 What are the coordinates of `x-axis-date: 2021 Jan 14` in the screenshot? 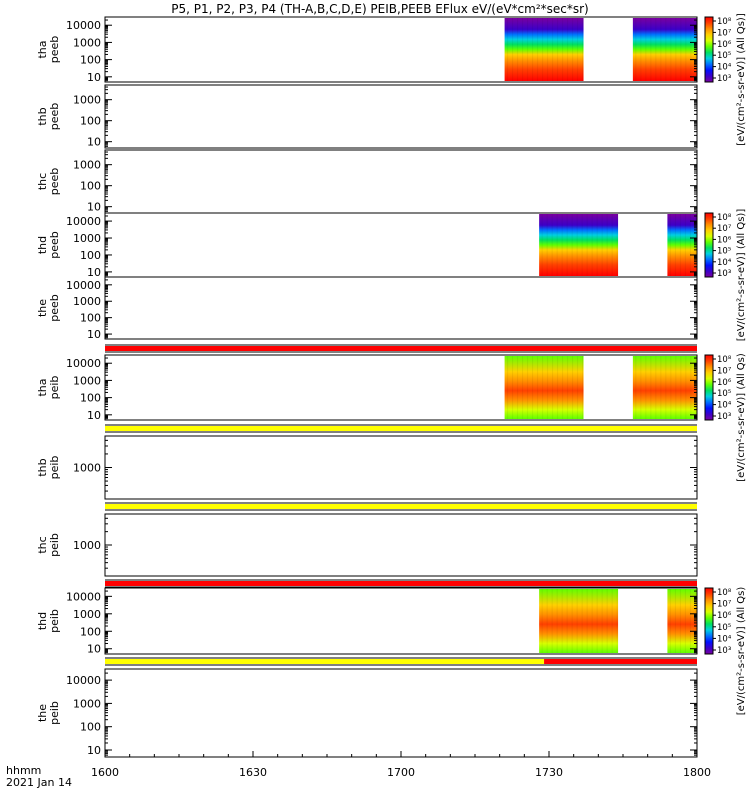 It's located at (39, 782).